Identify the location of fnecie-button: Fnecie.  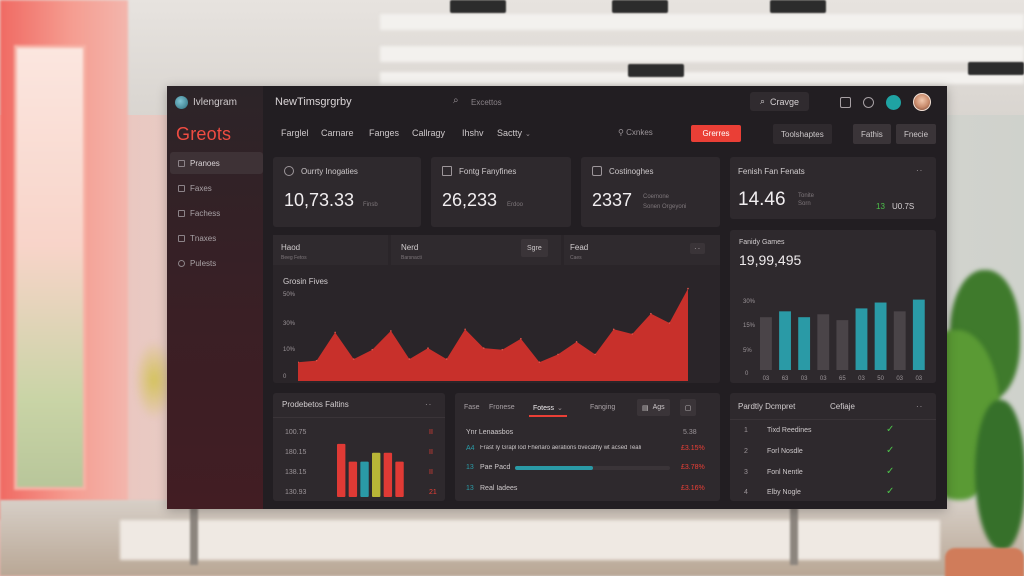
(916, 134).